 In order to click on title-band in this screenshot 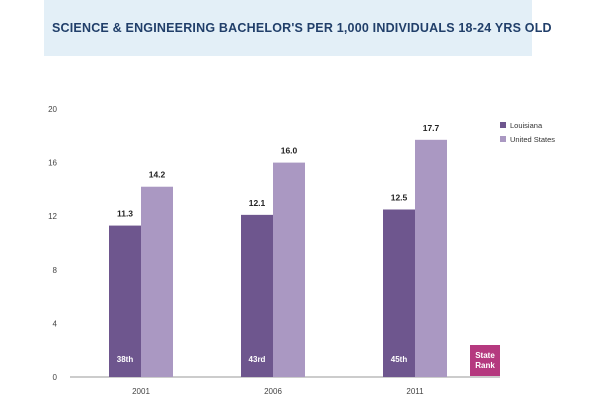, I will do `click(288, 28)`.